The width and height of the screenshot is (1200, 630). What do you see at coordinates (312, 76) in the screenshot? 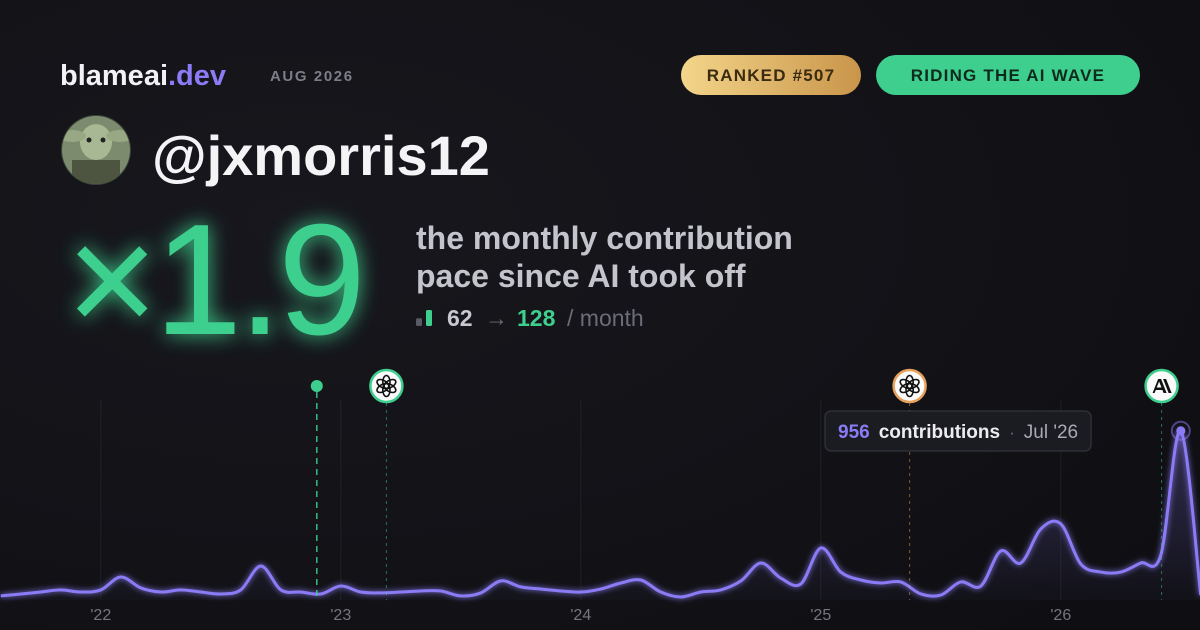
I see `date: AUG 2026` at bounding box center [312, 76].